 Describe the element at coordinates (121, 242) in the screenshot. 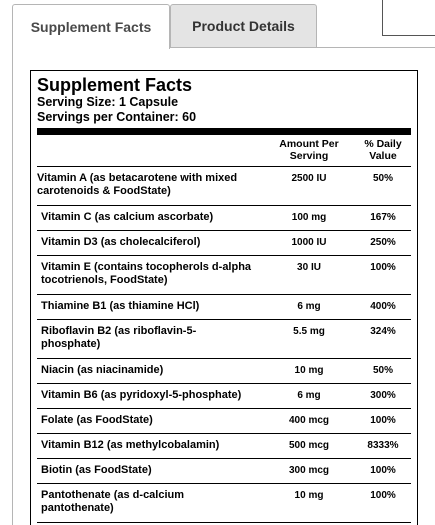

I see `nutrient-name: Vitamin D3 (as cholecalciferol)` at that location.